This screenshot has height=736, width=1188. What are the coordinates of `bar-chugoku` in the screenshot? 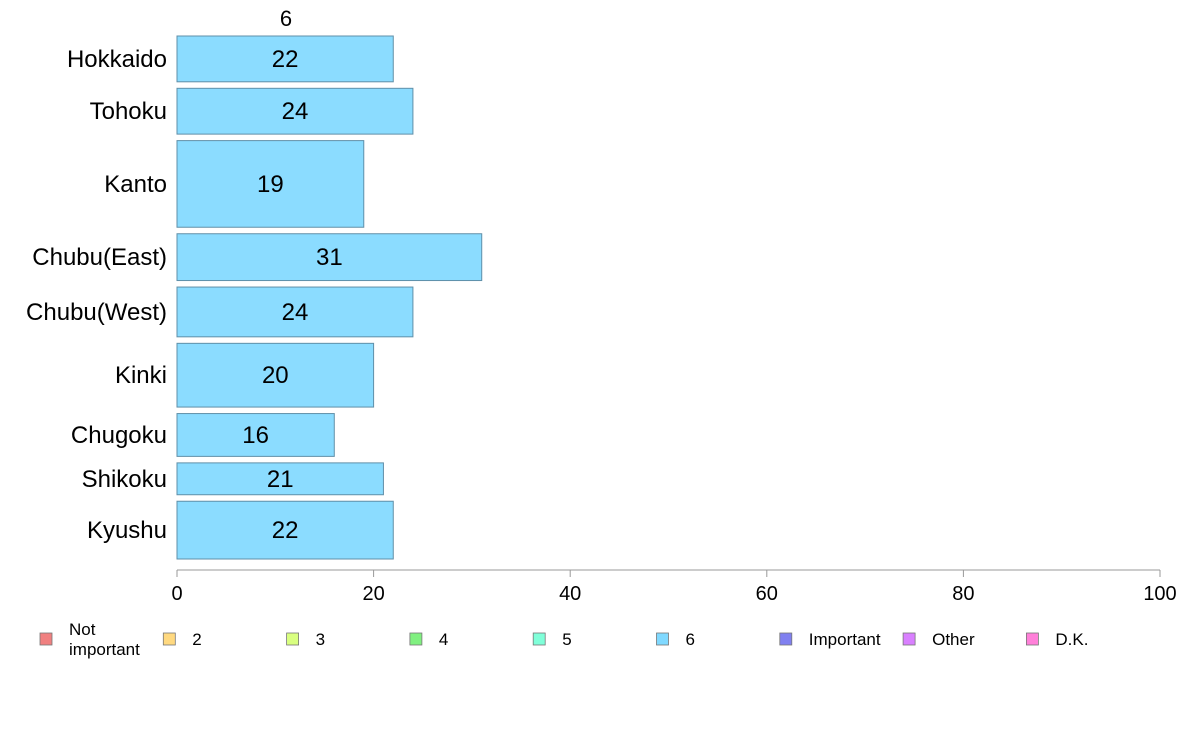 It's located at (255, 435).